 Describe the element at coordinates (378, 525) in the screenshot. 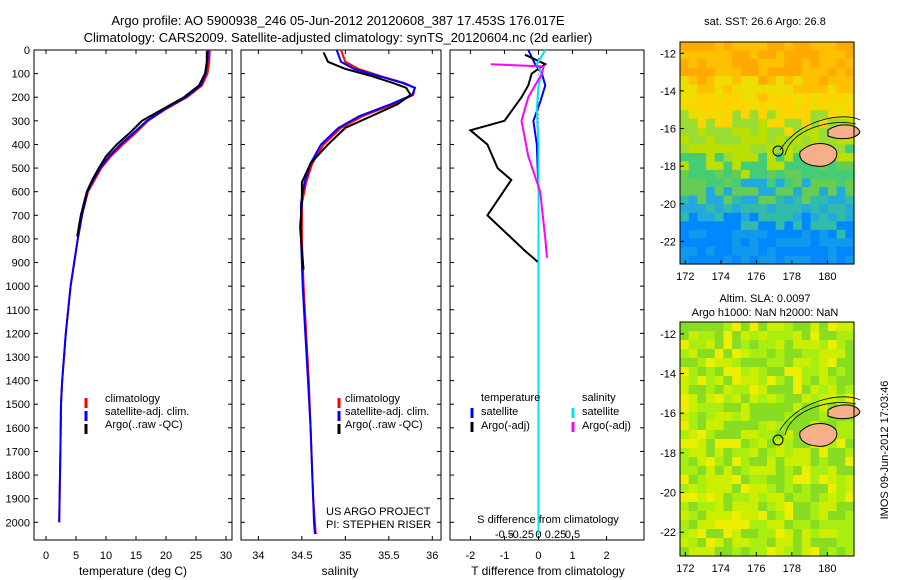

I see `pi-credit: PI: STEPHEN RISER` at that location.